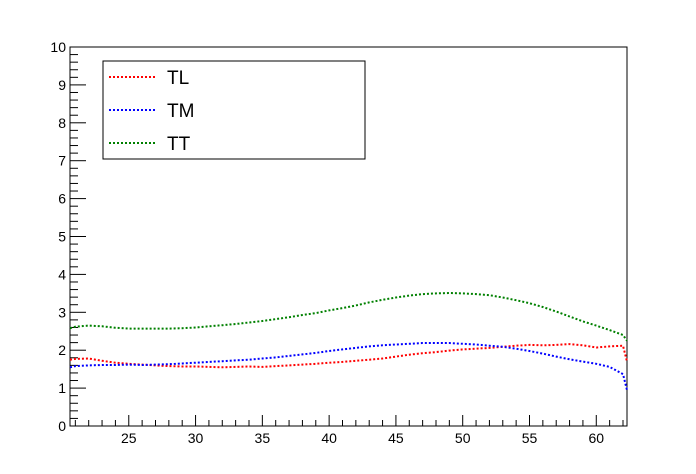  What do you see at coordinates (62, 237) in the screenshot?
I see `y-tick-label: 5` at bounding box center [62, 237].